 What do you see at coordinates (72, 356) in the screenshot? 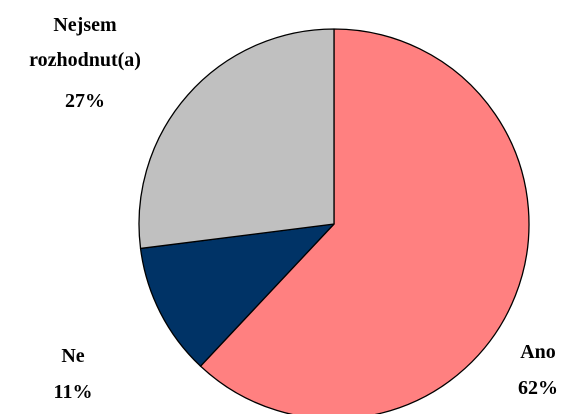
I see `label-ne-name: Ne` at bounding box center [72, 356].